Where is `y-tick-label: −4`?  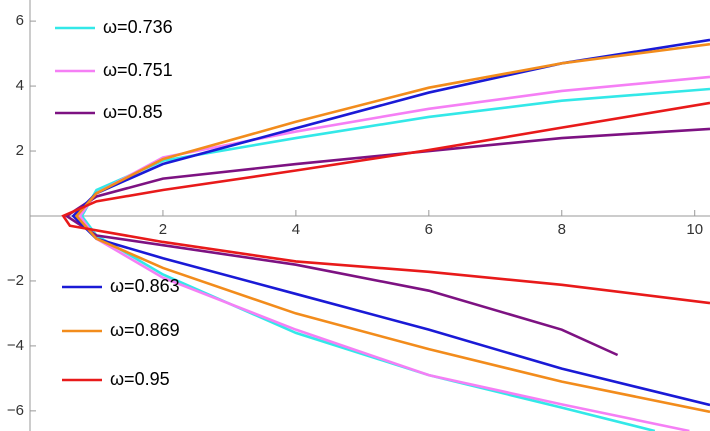
y-tick-label: −4 is located at coordinates (15, 345).